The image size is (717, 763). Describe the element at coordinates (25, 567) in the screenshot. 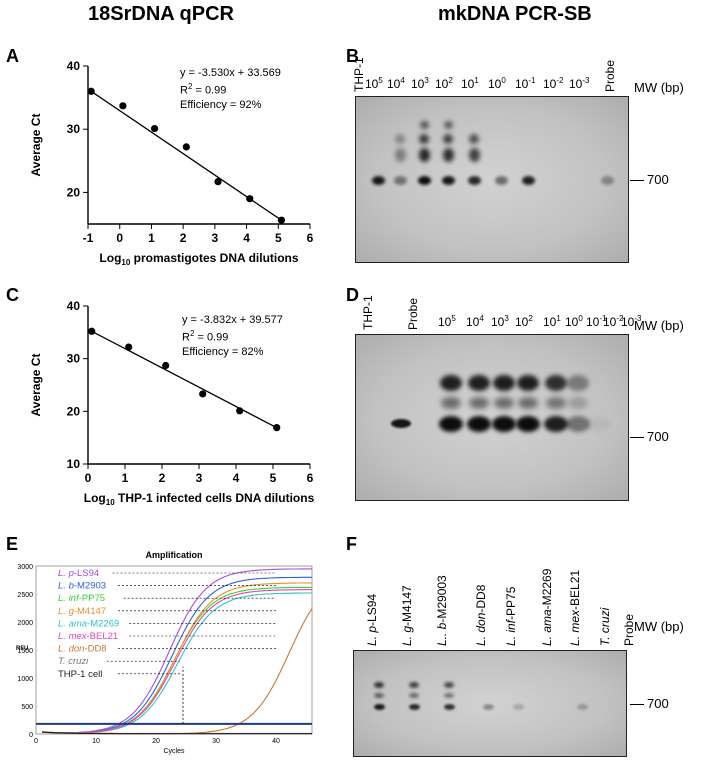

I see `chart-e-y-tick-label: 3000` at that location.